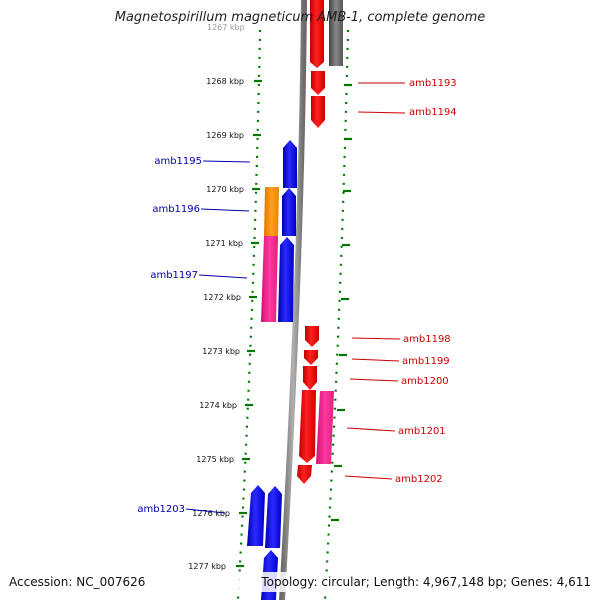  I want to click on reverse-leader-lines, so click(375, 281).